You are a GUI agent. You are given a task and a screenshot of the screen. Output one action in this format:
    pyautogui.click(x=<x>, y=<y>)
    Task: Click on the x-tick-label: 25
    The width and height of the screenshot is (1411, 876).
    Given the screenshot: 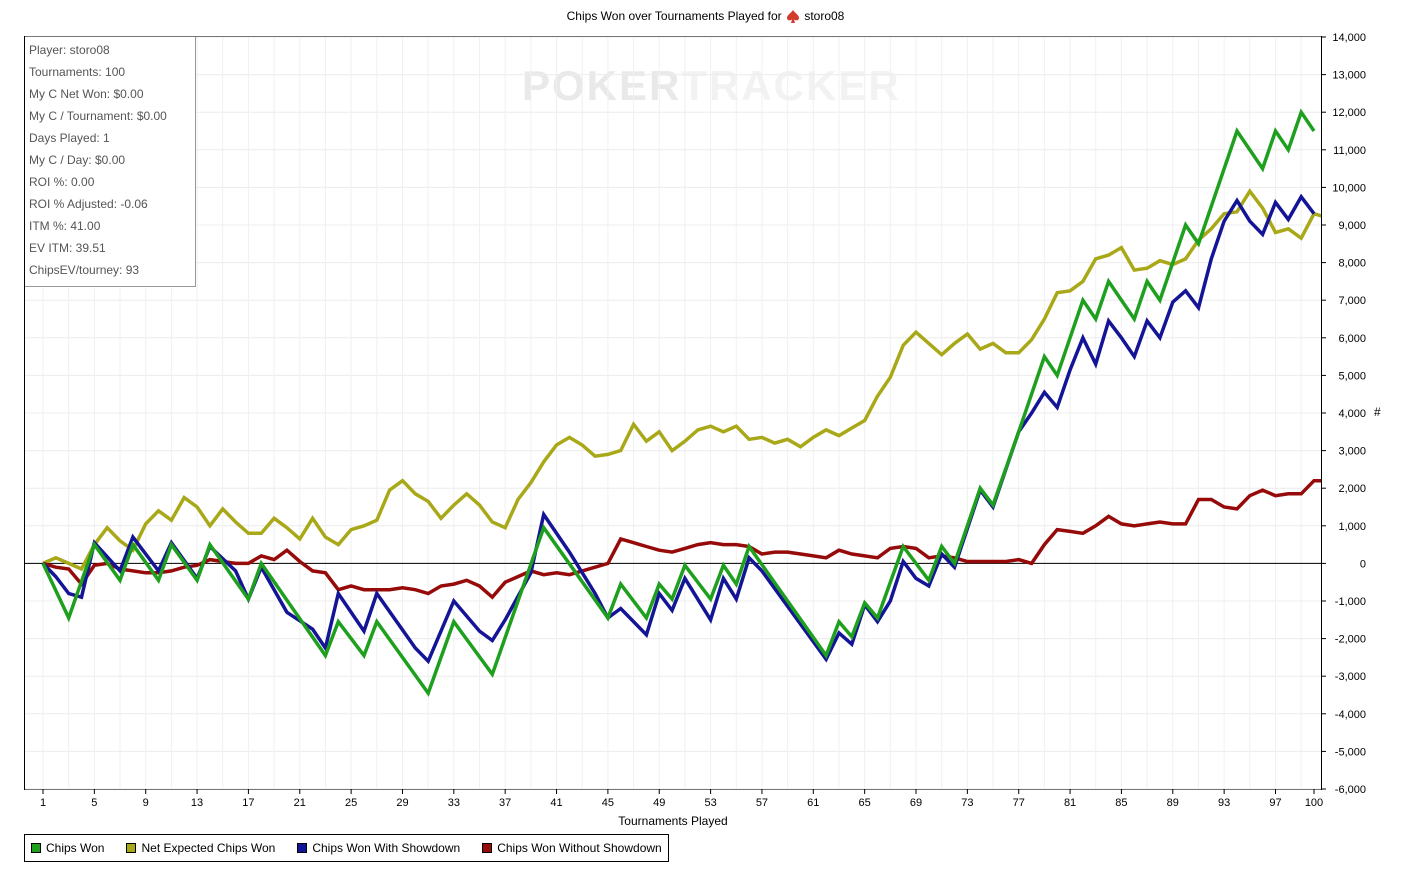 What is the action you would take?
    pyautogui.click(x=351, y=803)
    